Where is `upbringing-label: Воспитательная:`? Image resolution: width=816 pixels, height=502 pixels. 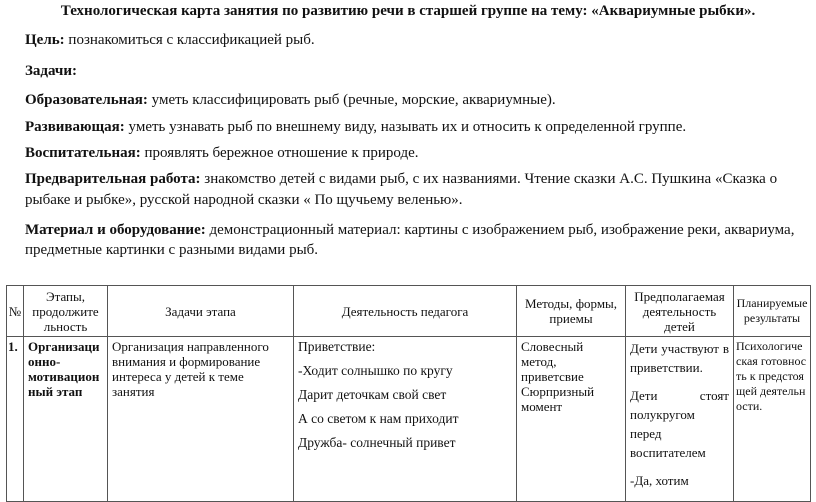 upbringing-label: Воспитательная: is located at coordinates (83, 153).